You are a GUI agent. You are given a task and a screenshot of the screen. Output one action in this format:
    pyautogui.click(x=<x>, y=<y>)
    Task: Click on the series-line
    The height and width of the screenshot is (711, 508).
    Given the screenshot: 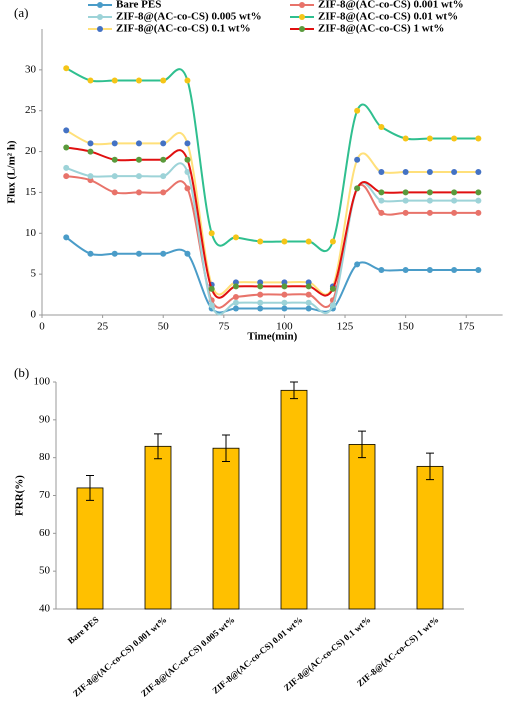 What is the action you would take?
    pyautogui.click(x=272, y=275)
    